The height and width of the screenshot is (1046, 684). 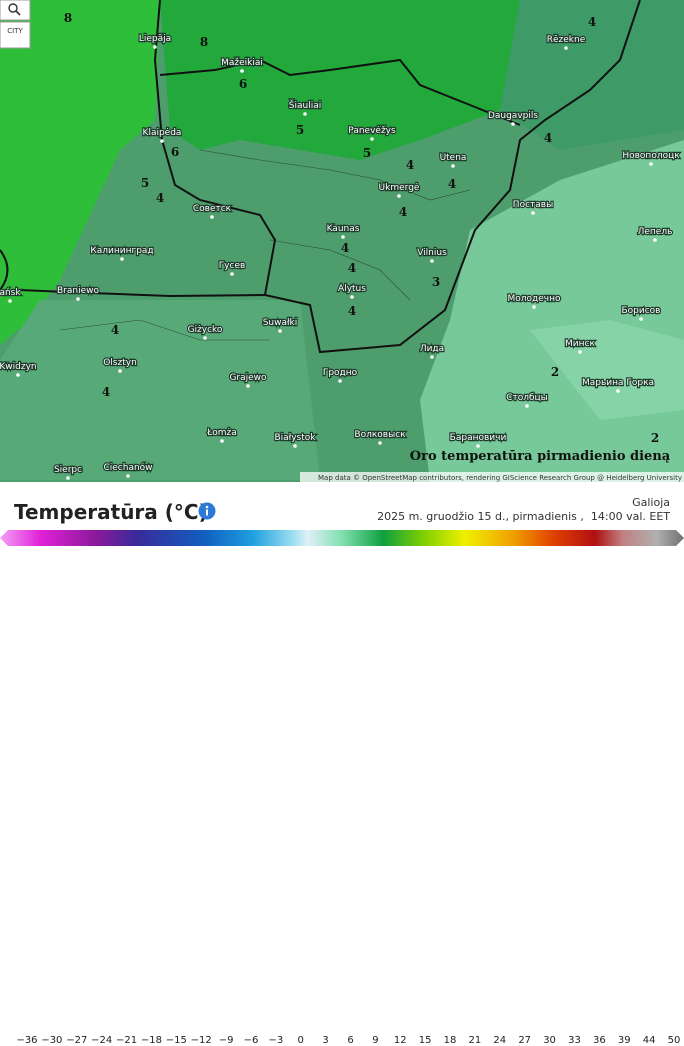 What do you see at coordinates (432, 349) in the screenshot?
I see `city-label: Лида` at bounding box center [432, 349].